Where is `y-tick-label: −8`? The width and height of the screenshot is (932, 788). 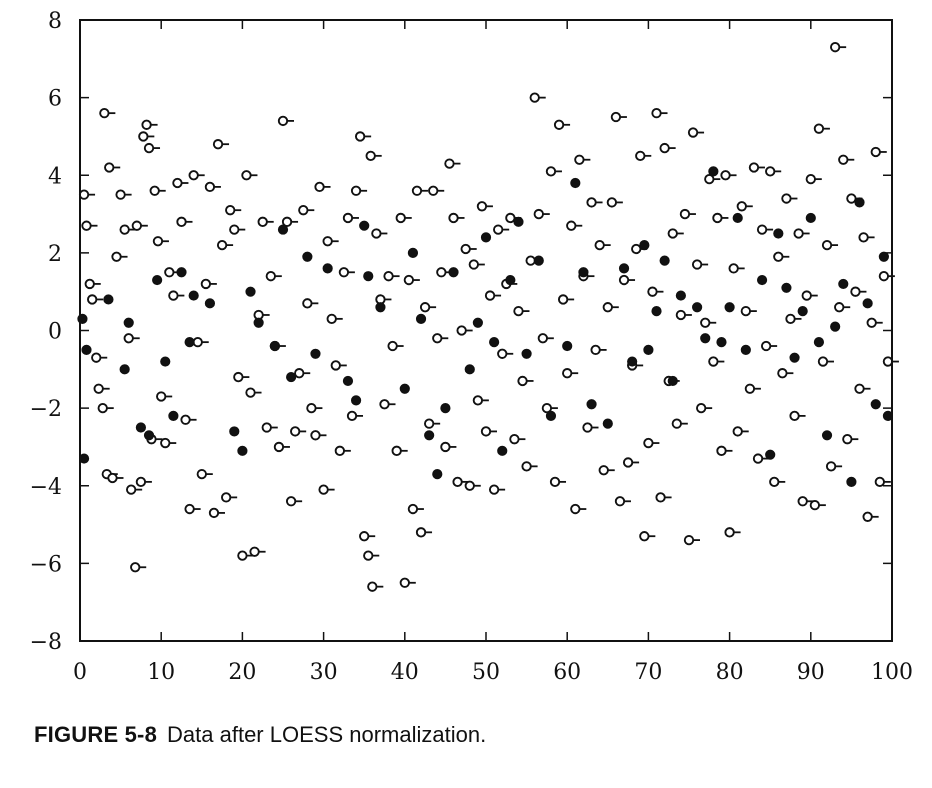
y-tick-label: −8 is located at coordinates (46, 642).